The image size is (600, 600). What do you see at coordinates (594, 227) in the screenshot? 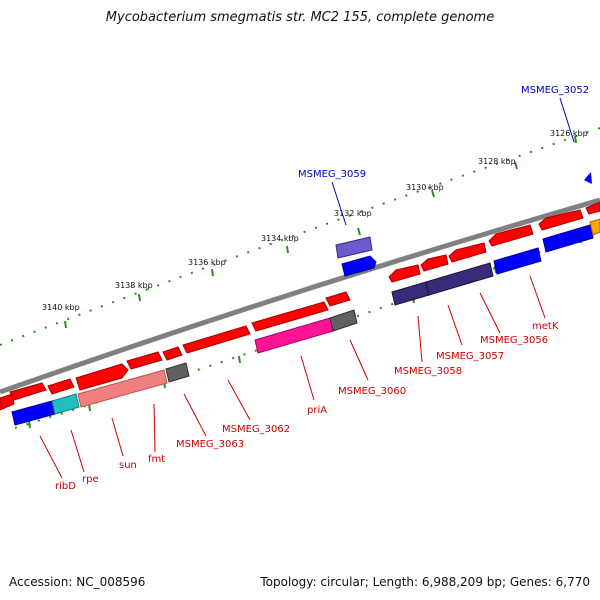
I see `gene-block-orange` at bounding box center [594, 227].